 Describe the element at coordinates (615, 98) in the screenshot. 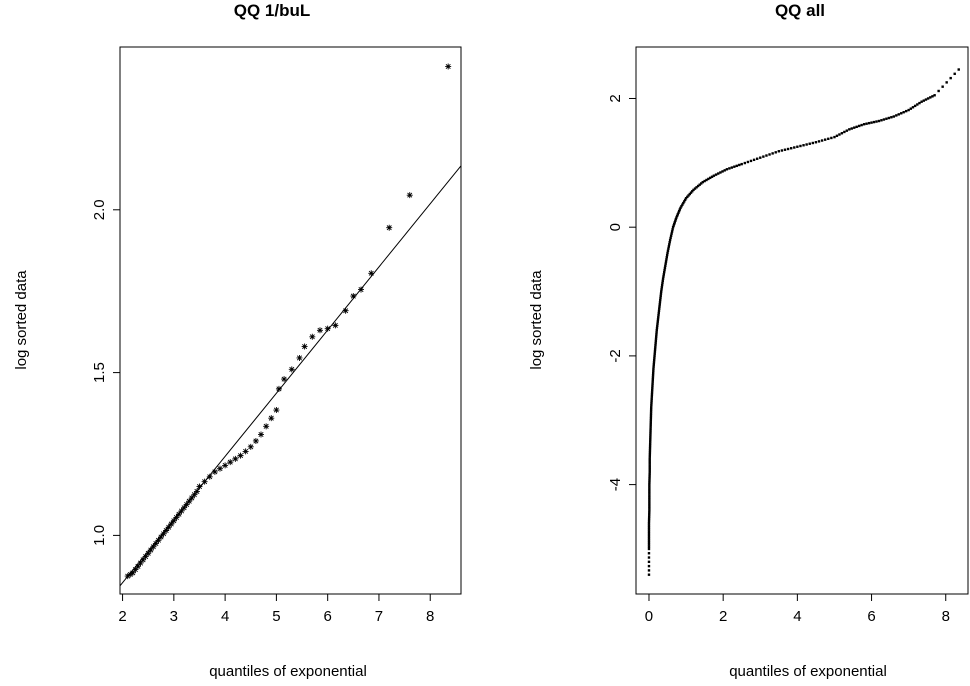

I see `y-tick-label: 2` at that location.